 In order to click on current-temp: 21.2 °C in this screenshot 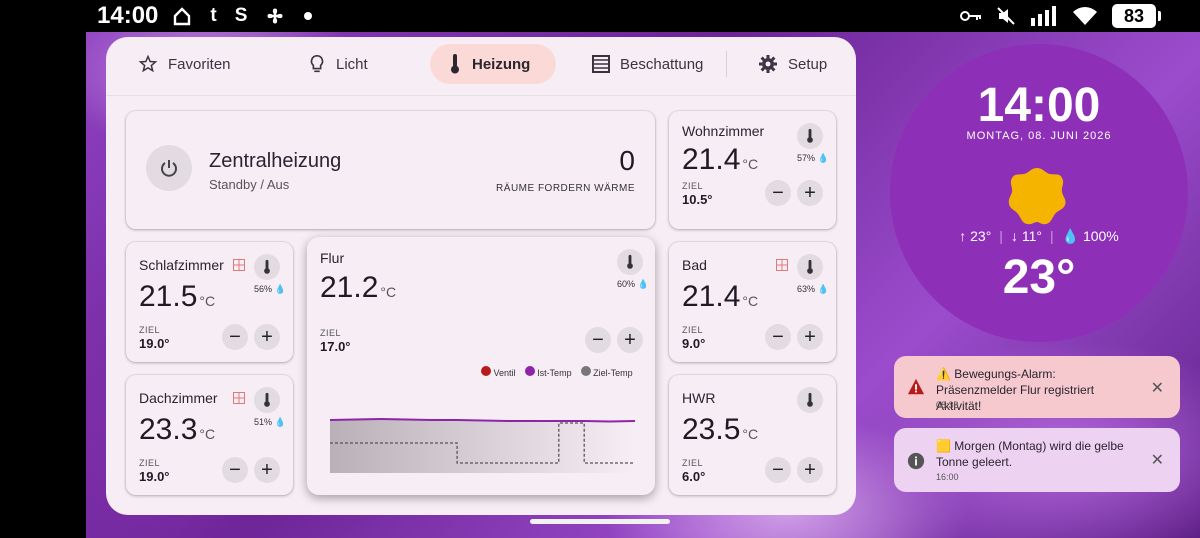, I will do `click(358, 287)`.